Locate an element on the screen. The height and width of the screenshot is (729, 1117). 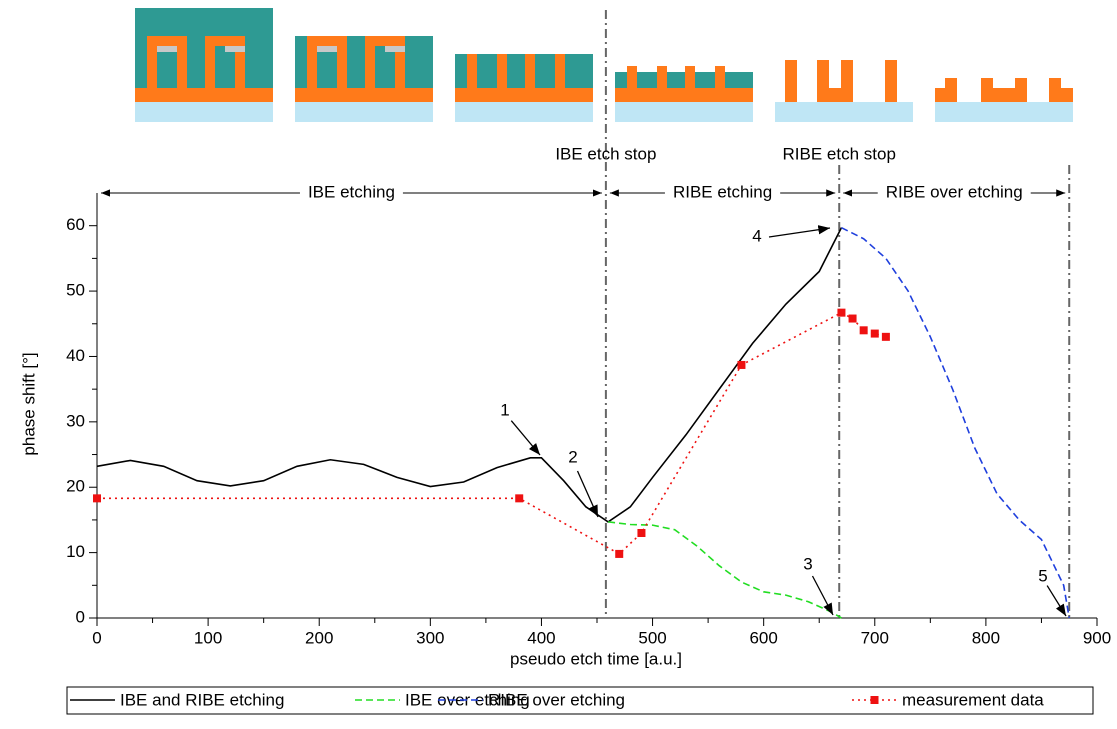
phase-label: RIBE etching is located at coordinates (722, 191).